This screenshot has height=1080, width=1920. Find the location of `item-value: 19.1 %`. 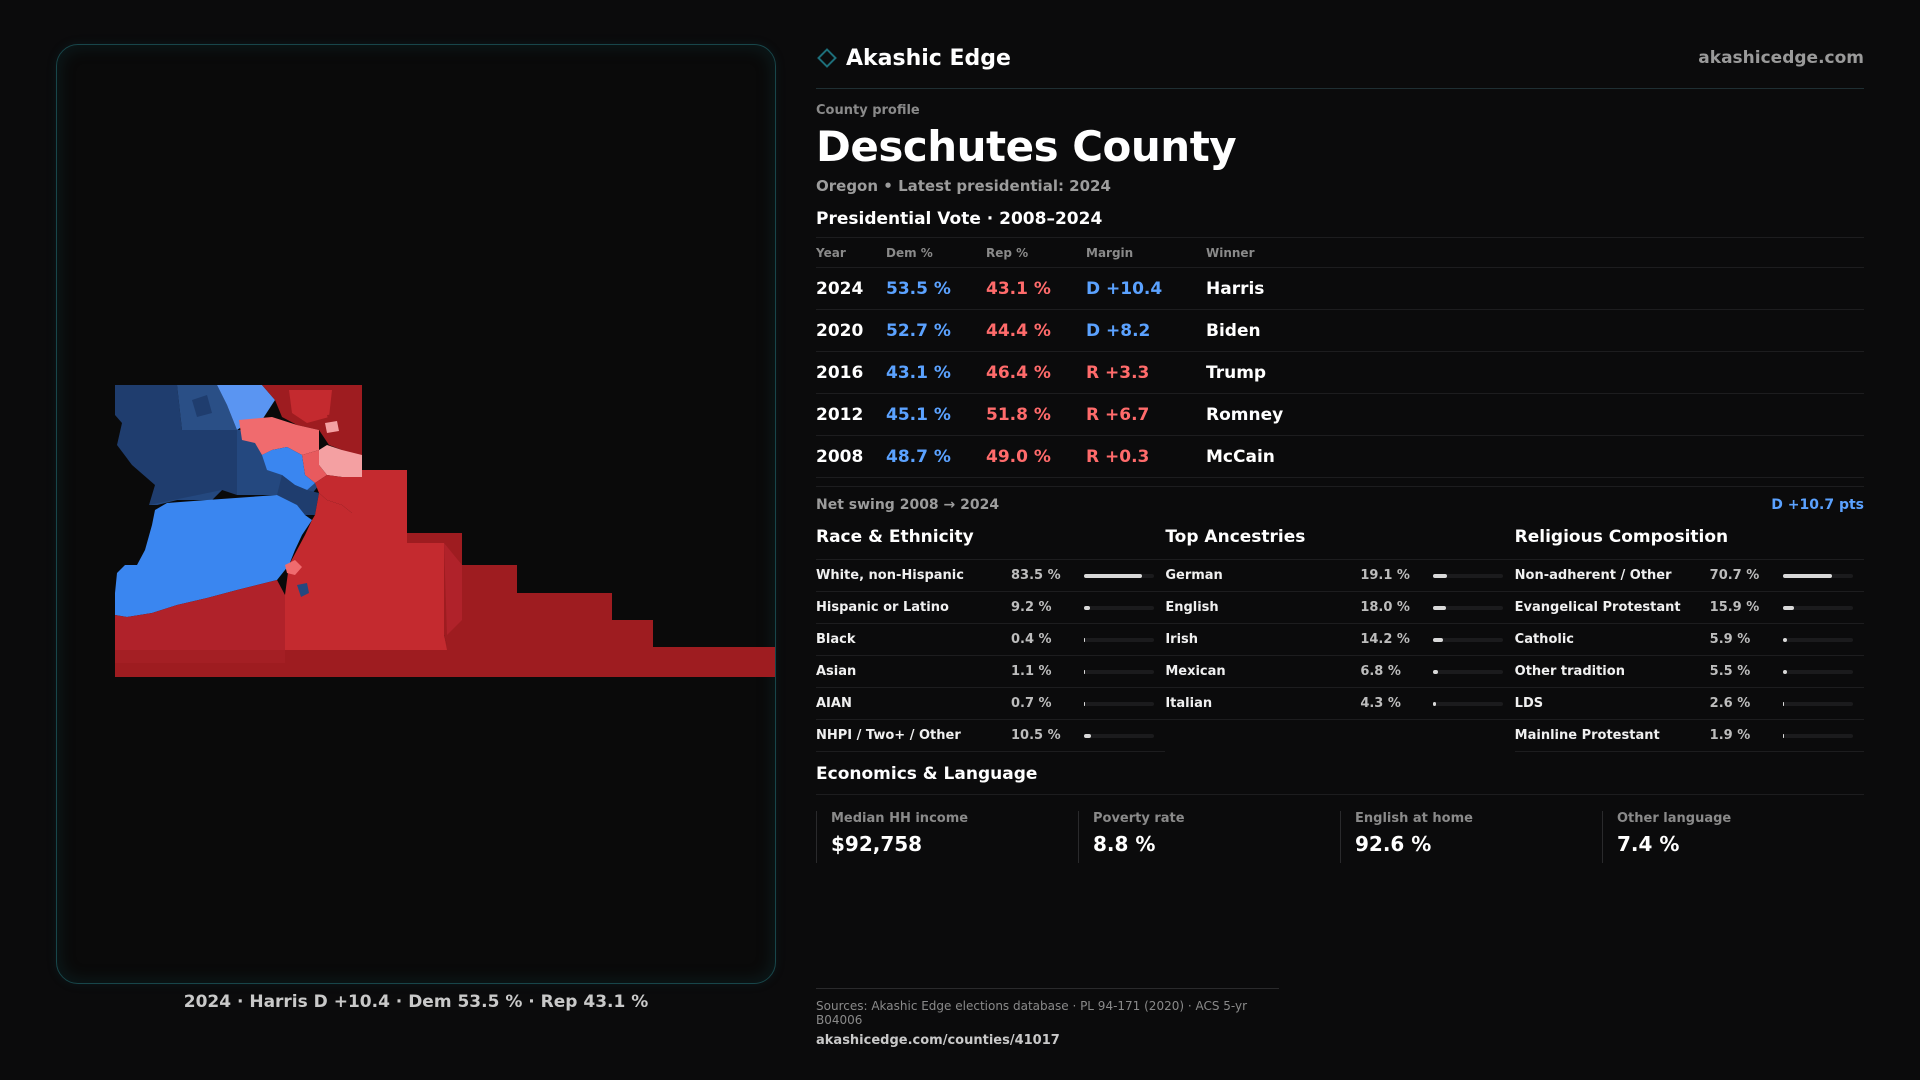

item-value: 19.1 % is located at coordinates (1385, 575).